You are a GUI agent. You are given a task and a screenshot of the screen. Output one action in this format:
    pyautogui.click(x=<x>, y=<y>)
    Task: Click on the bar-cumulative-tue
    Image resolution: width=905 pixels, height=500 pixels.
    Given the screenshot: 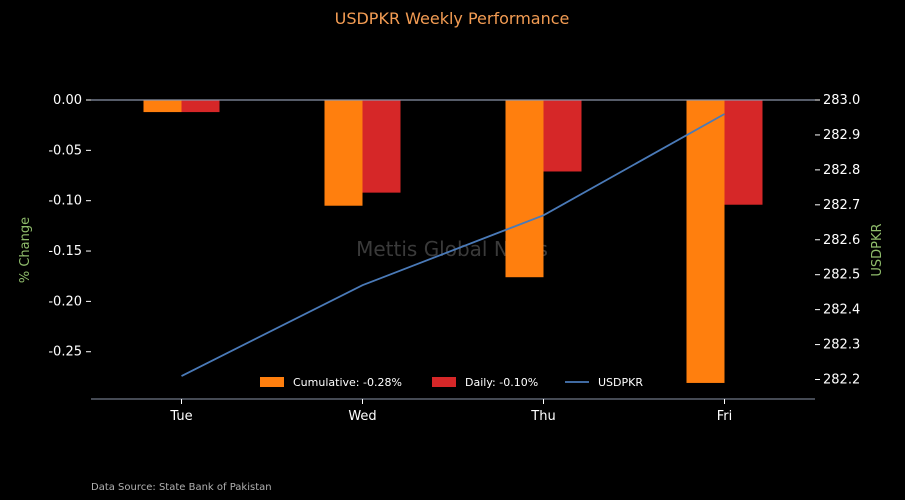 What is the action you would take?
    pyautogui.click(x=162, y=106)
    